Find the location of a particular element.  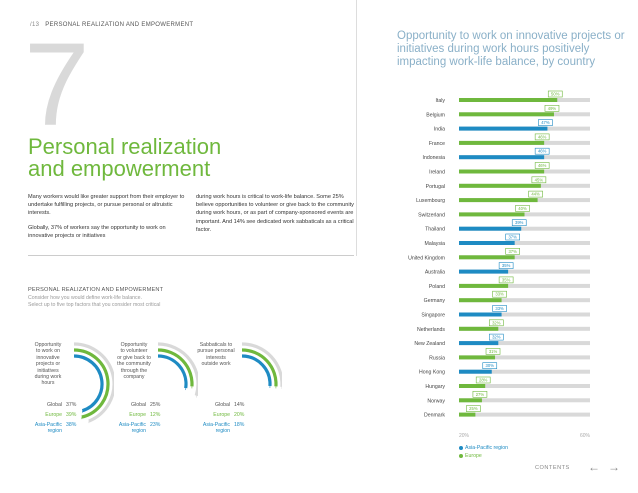

title-line-1: Personal realization is located at coordinates (125, 146).